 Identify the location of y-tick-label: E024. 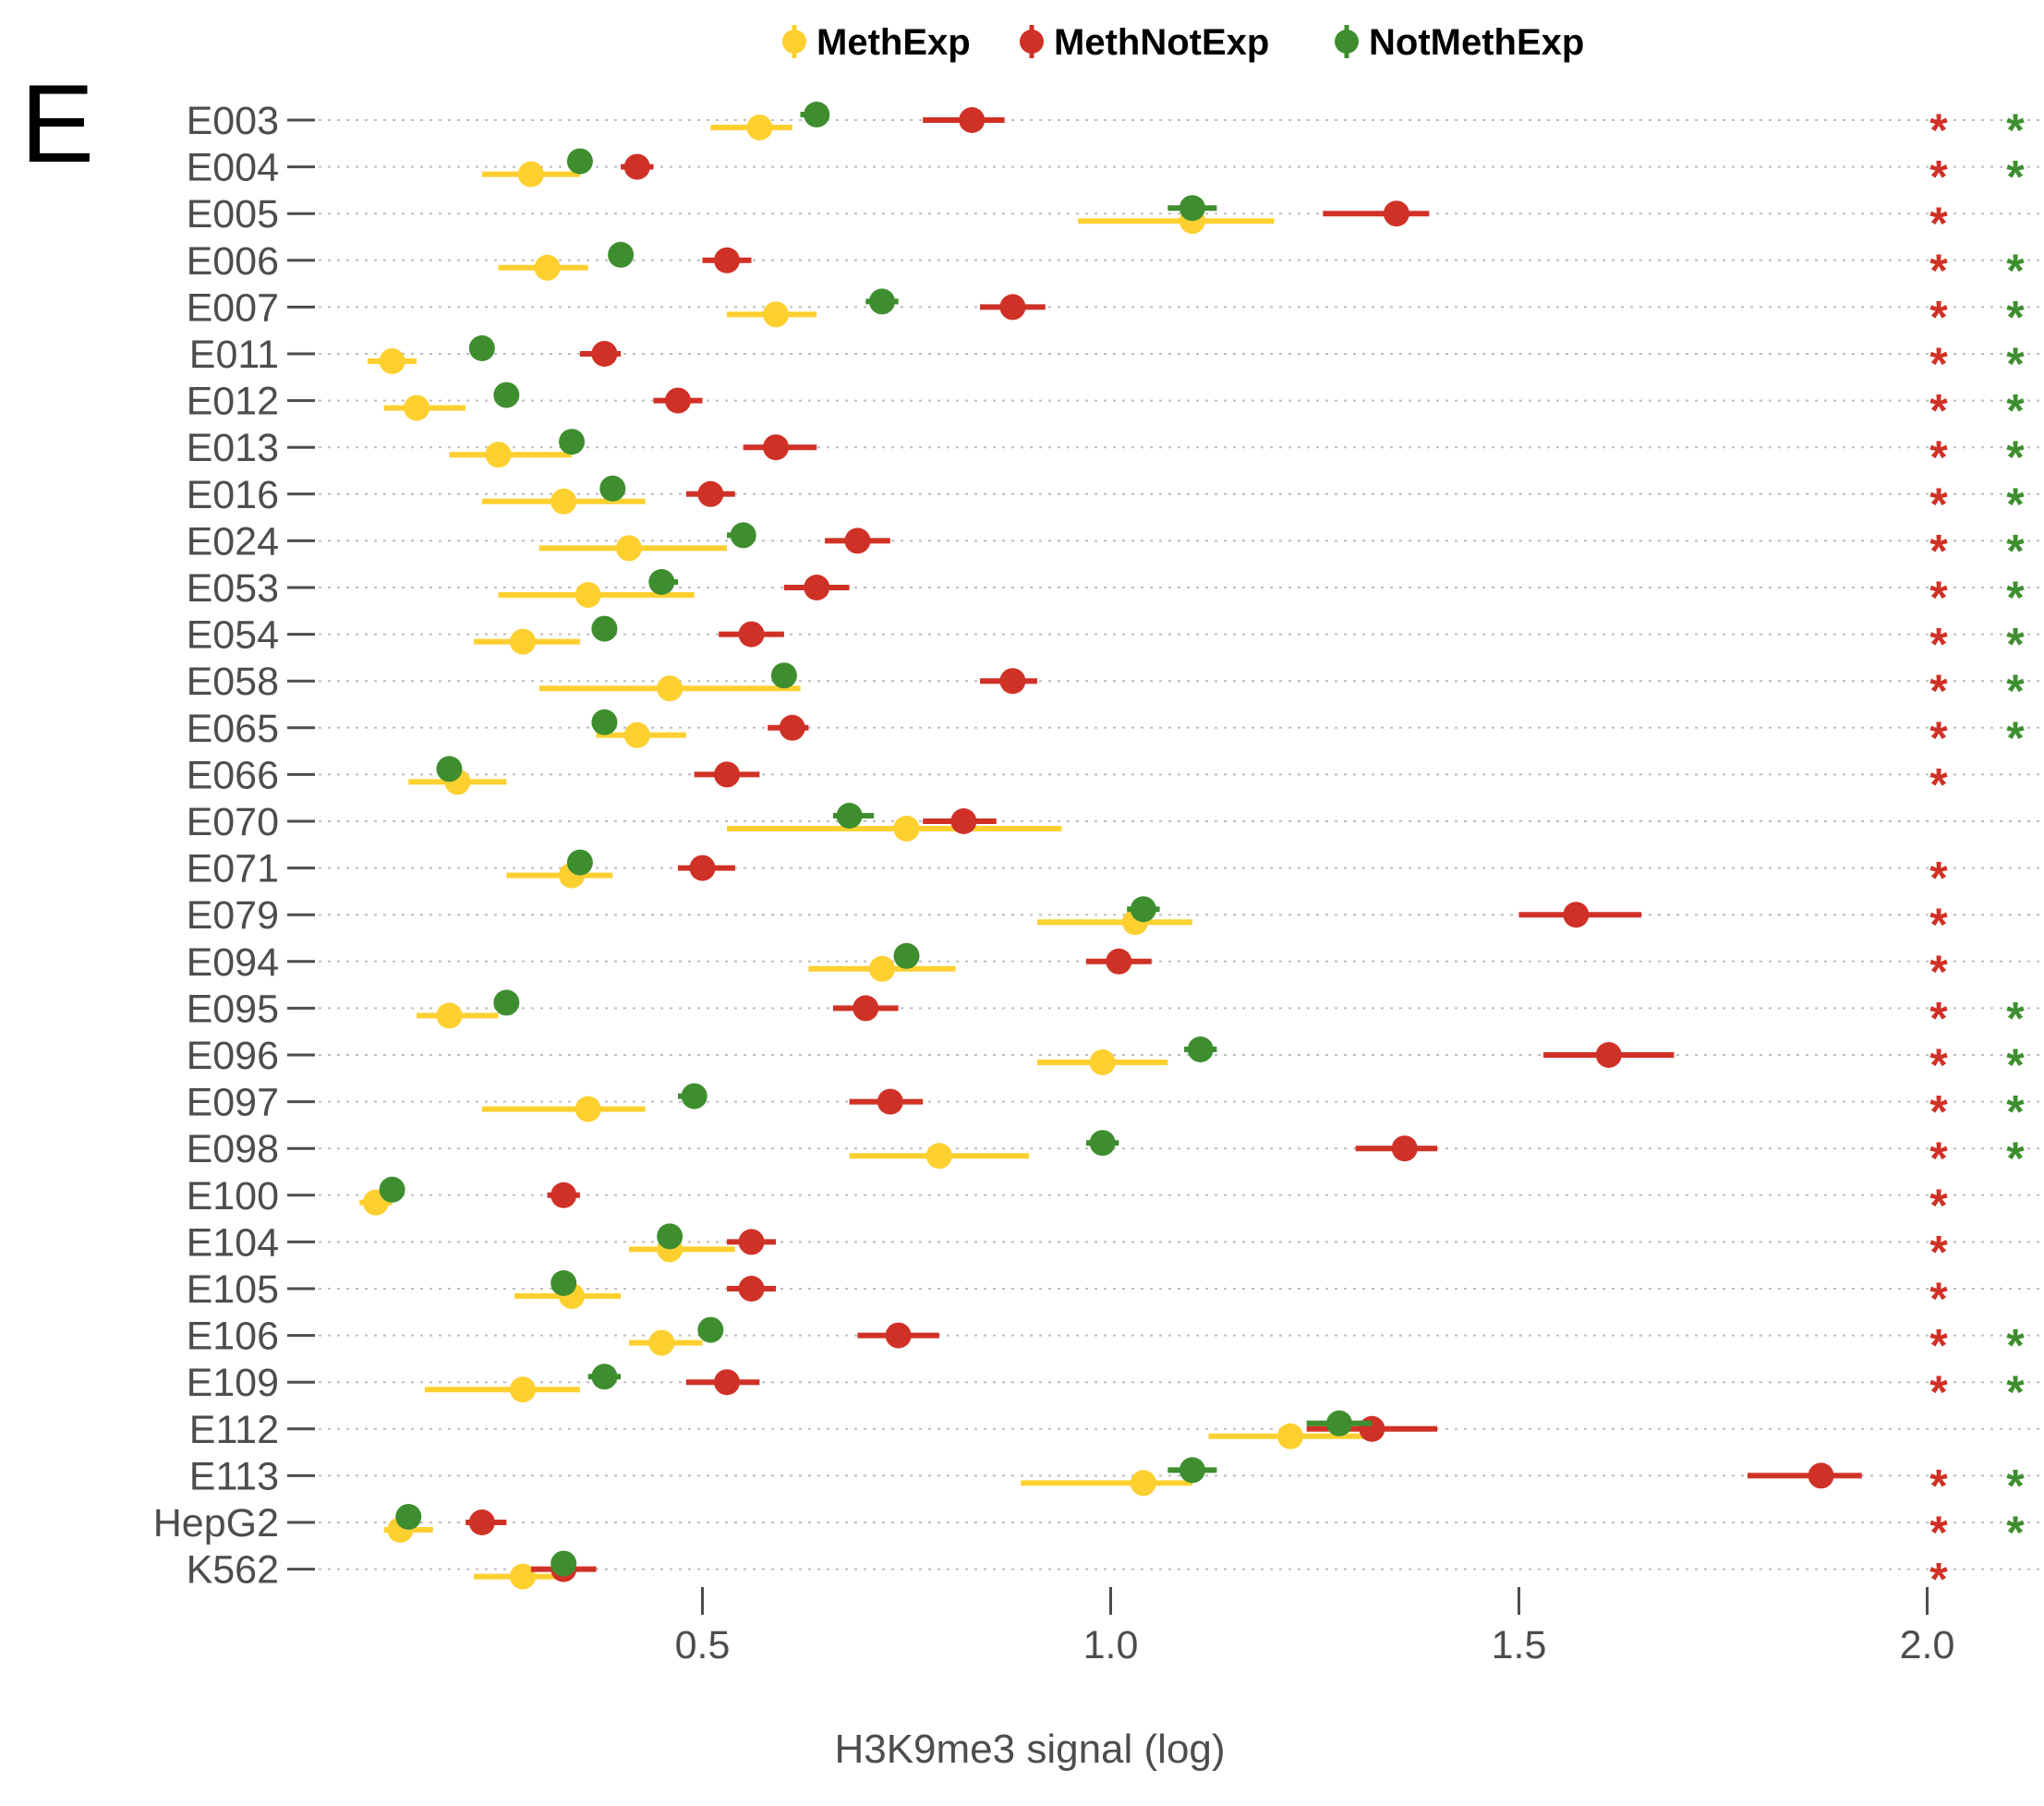
(233, 541).